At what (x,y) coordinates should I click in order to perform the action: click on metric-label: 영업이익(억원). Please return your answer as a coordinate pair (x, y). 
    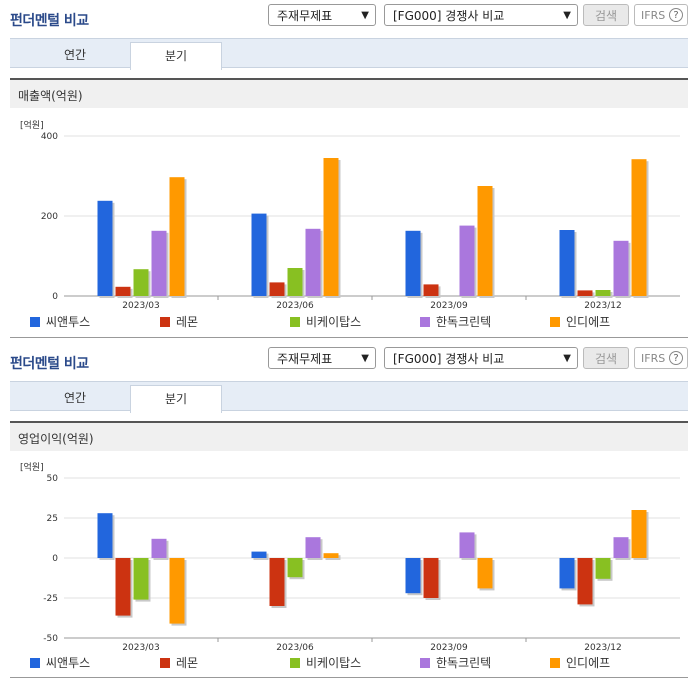
    Looking at the image, I should click on (56, 439).